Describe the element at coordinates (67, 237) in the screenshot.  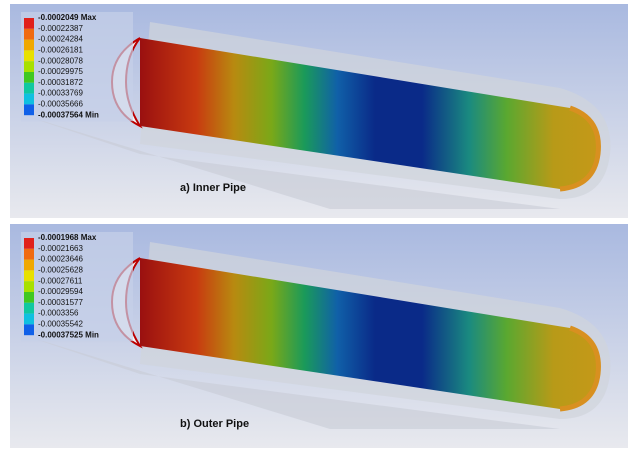
I see `legend-label: -0.0001968 Max` at that location.